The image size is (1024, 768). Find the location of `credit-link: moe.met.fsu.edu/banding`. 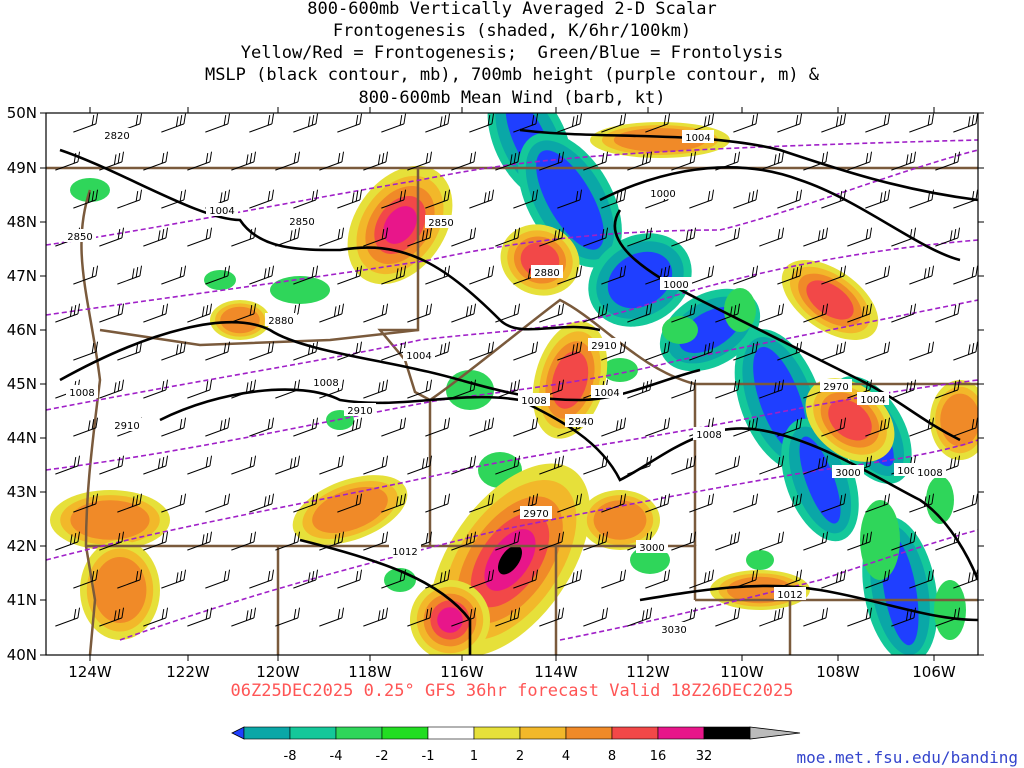

credit-link: moe.met.fsu.edu/banding is located at coordinates (907, 757).